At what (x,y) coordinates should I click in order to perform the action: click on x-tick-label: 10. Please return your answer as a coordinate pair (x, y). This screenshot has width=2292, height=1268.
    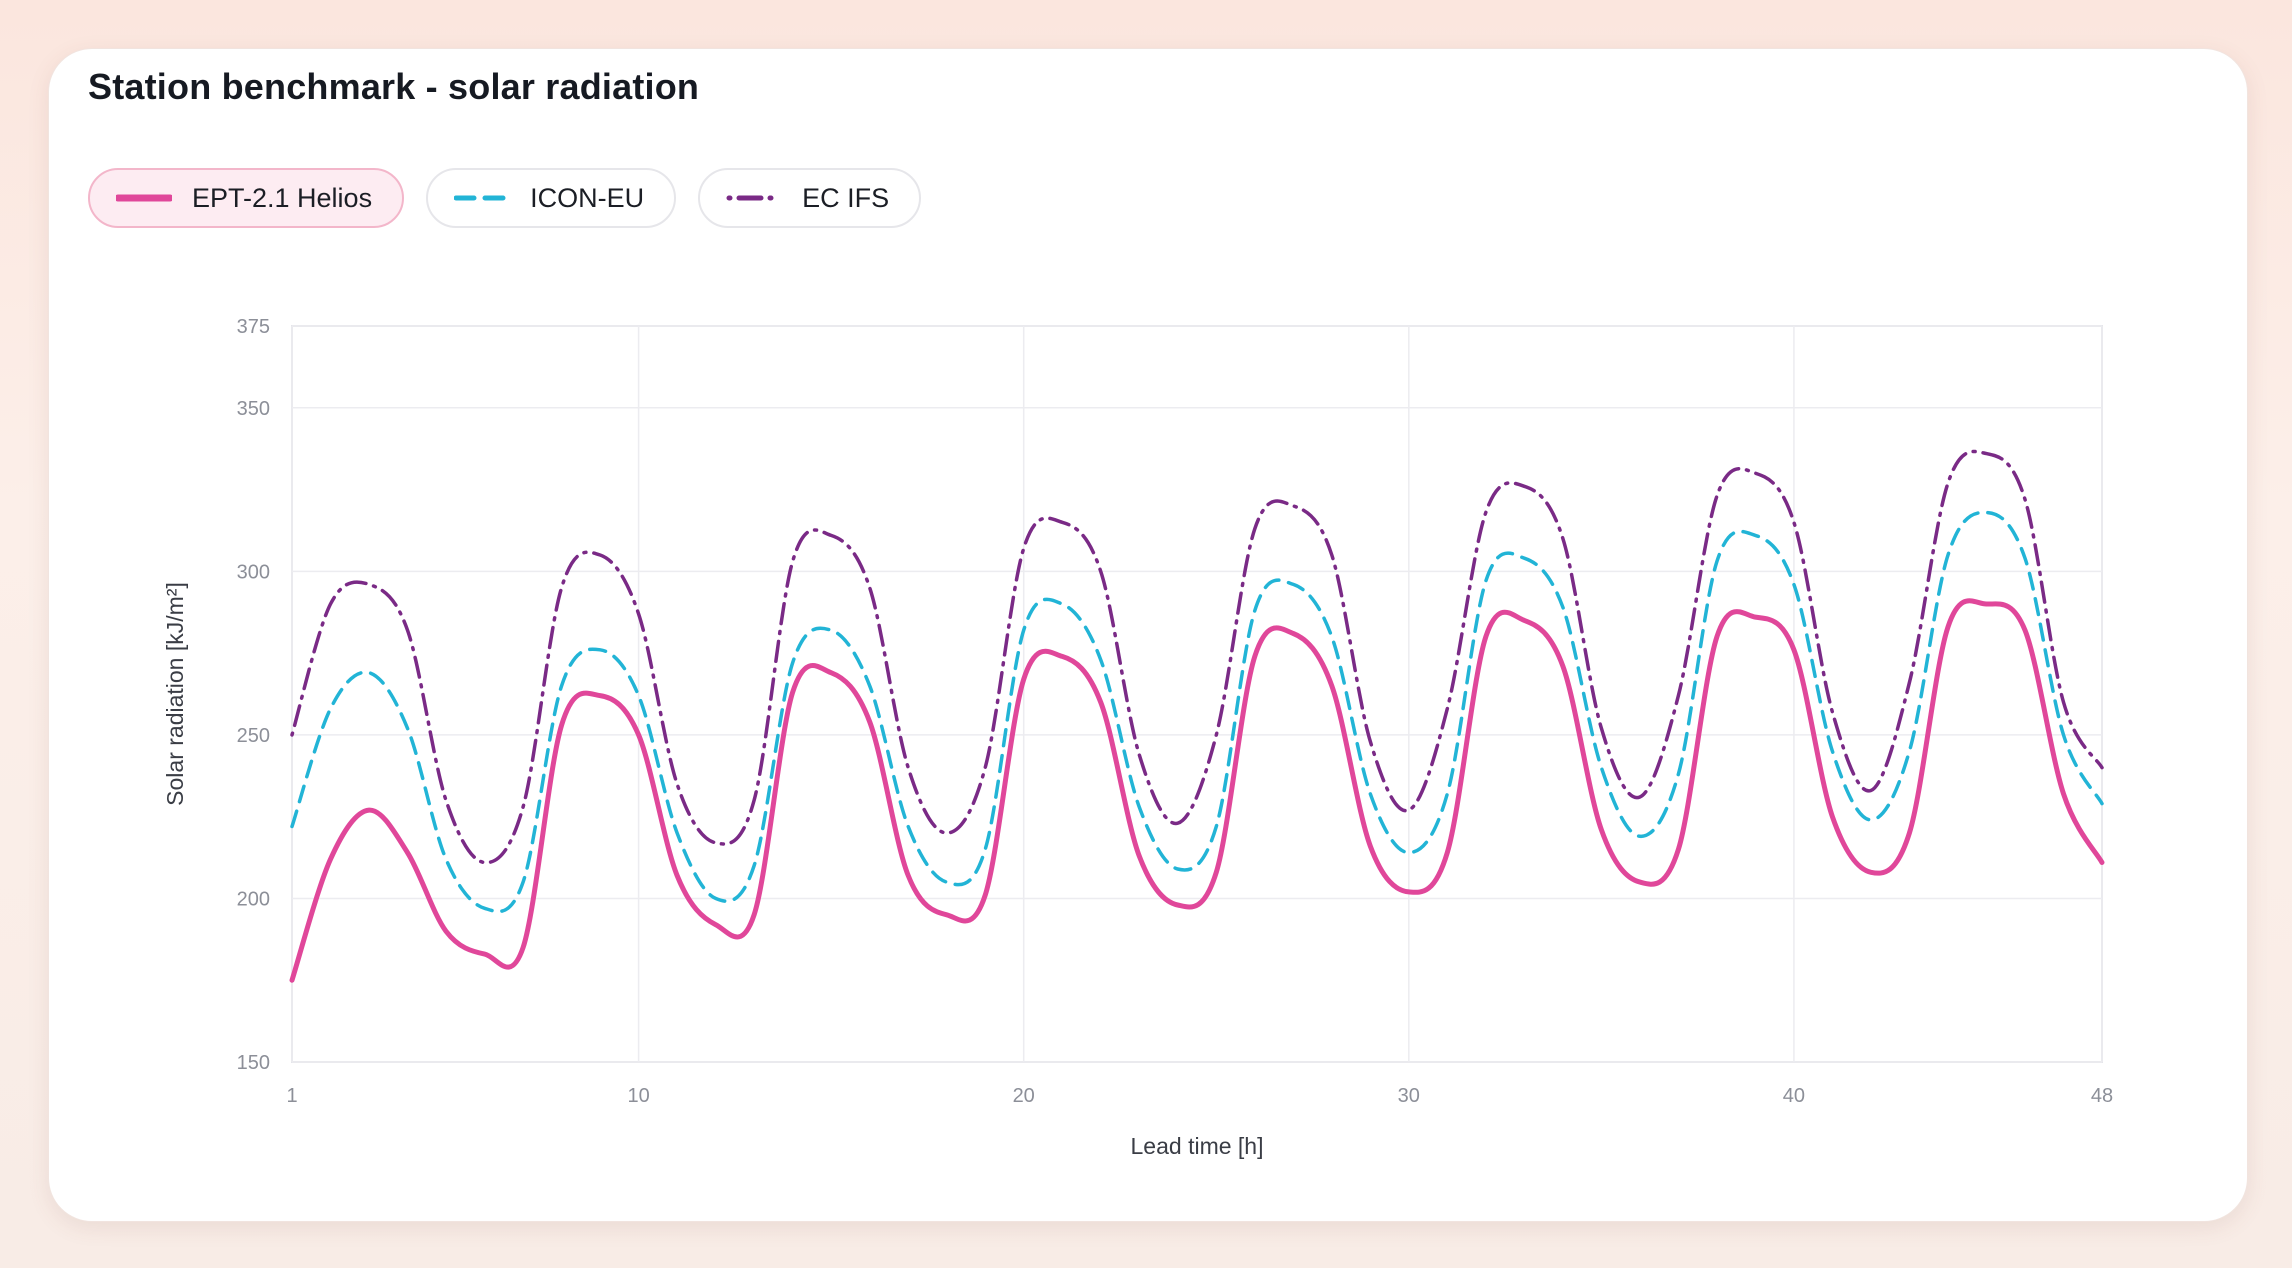
    Looking at the image, I should click on (638, 1096).